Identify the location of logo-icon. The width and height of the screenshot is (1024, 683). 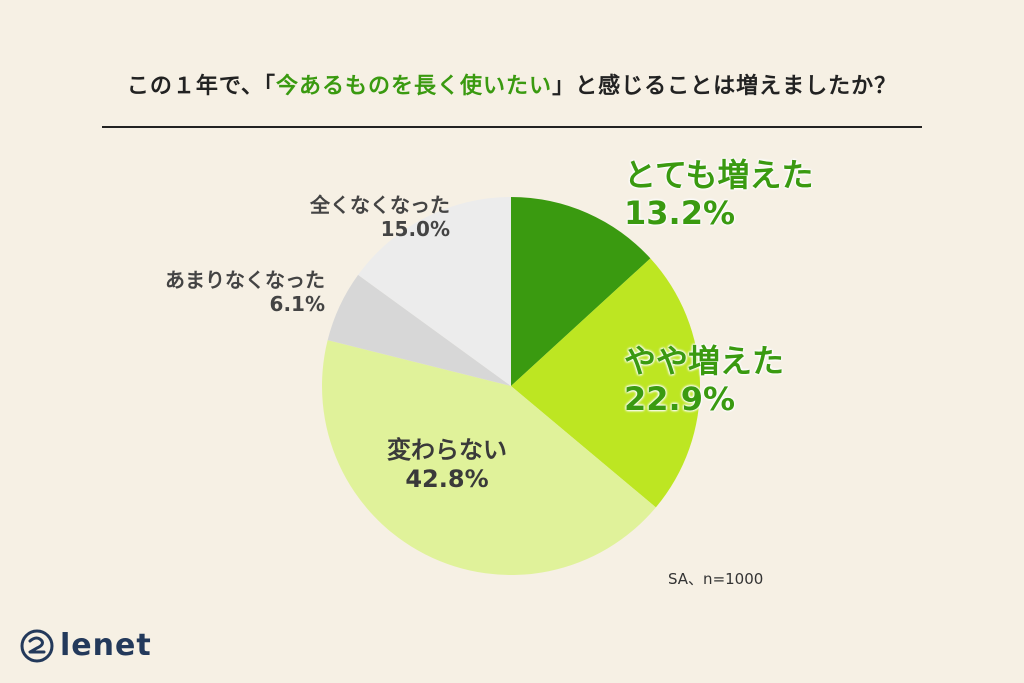
(37, 645).